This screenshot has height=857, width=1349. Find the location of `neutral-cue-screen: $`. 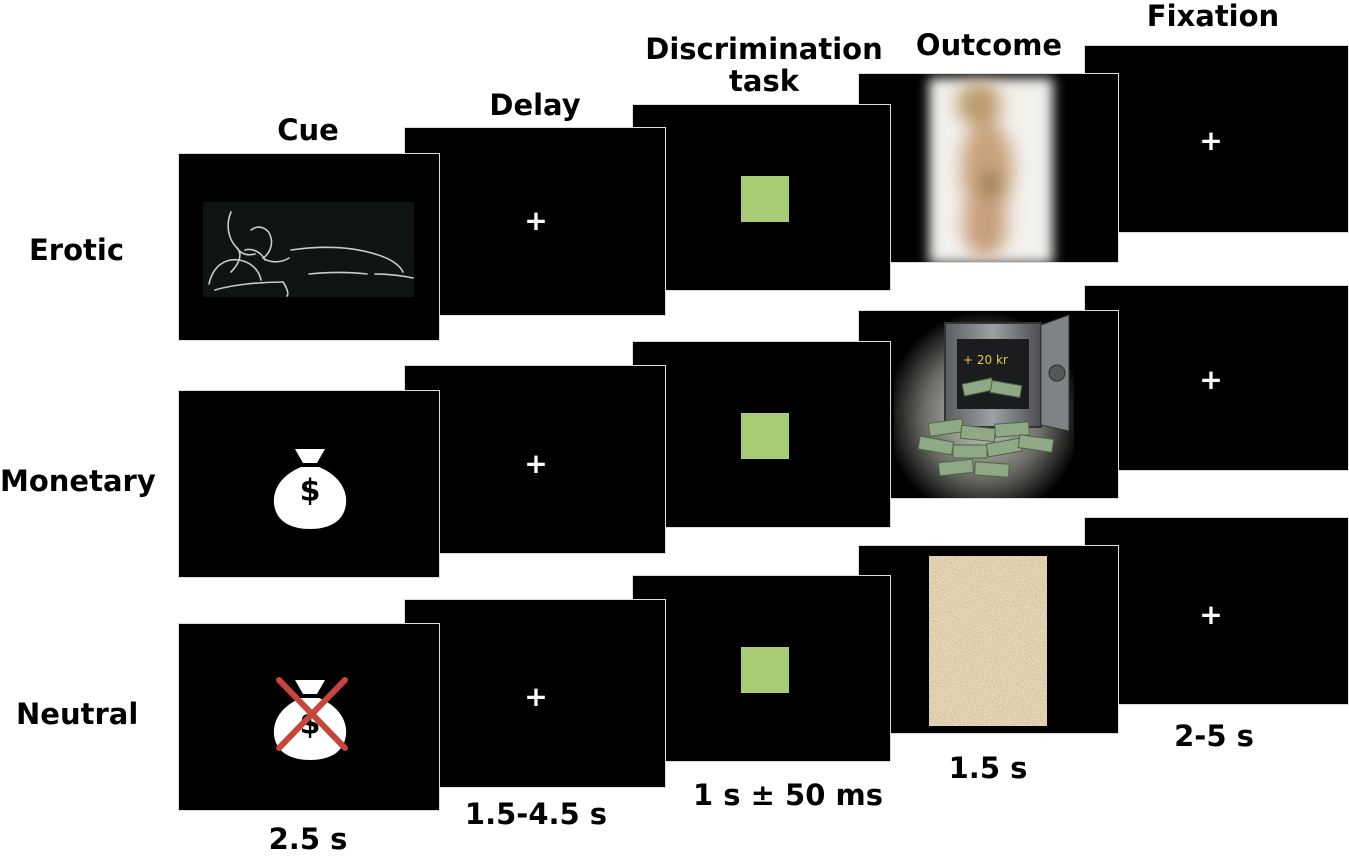

neutral-cue-screen: $ is located at coordinates (309, 717).